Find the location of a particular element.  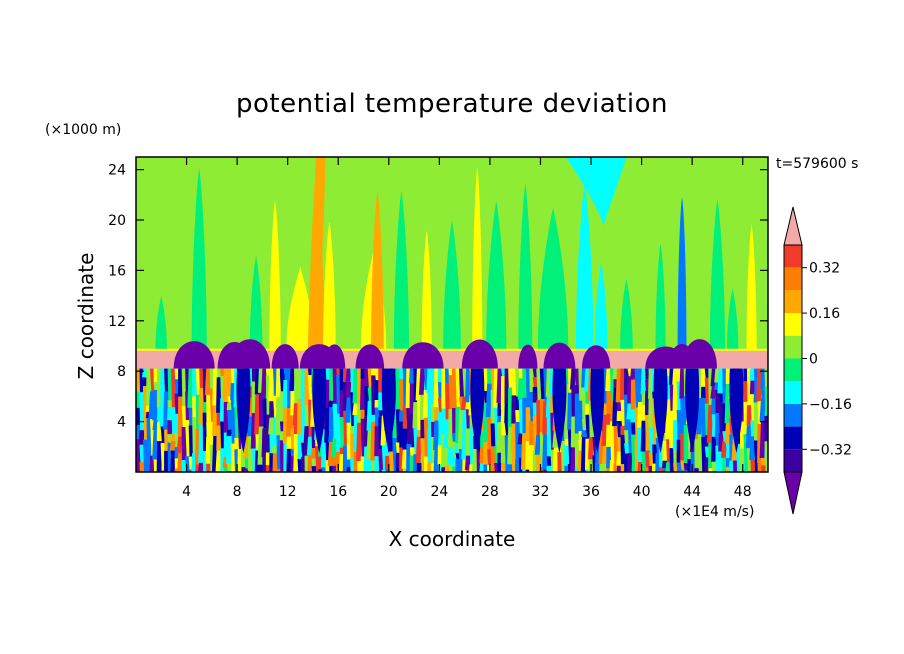

x-tick-label: 40 is located at coordinates (642, 492).